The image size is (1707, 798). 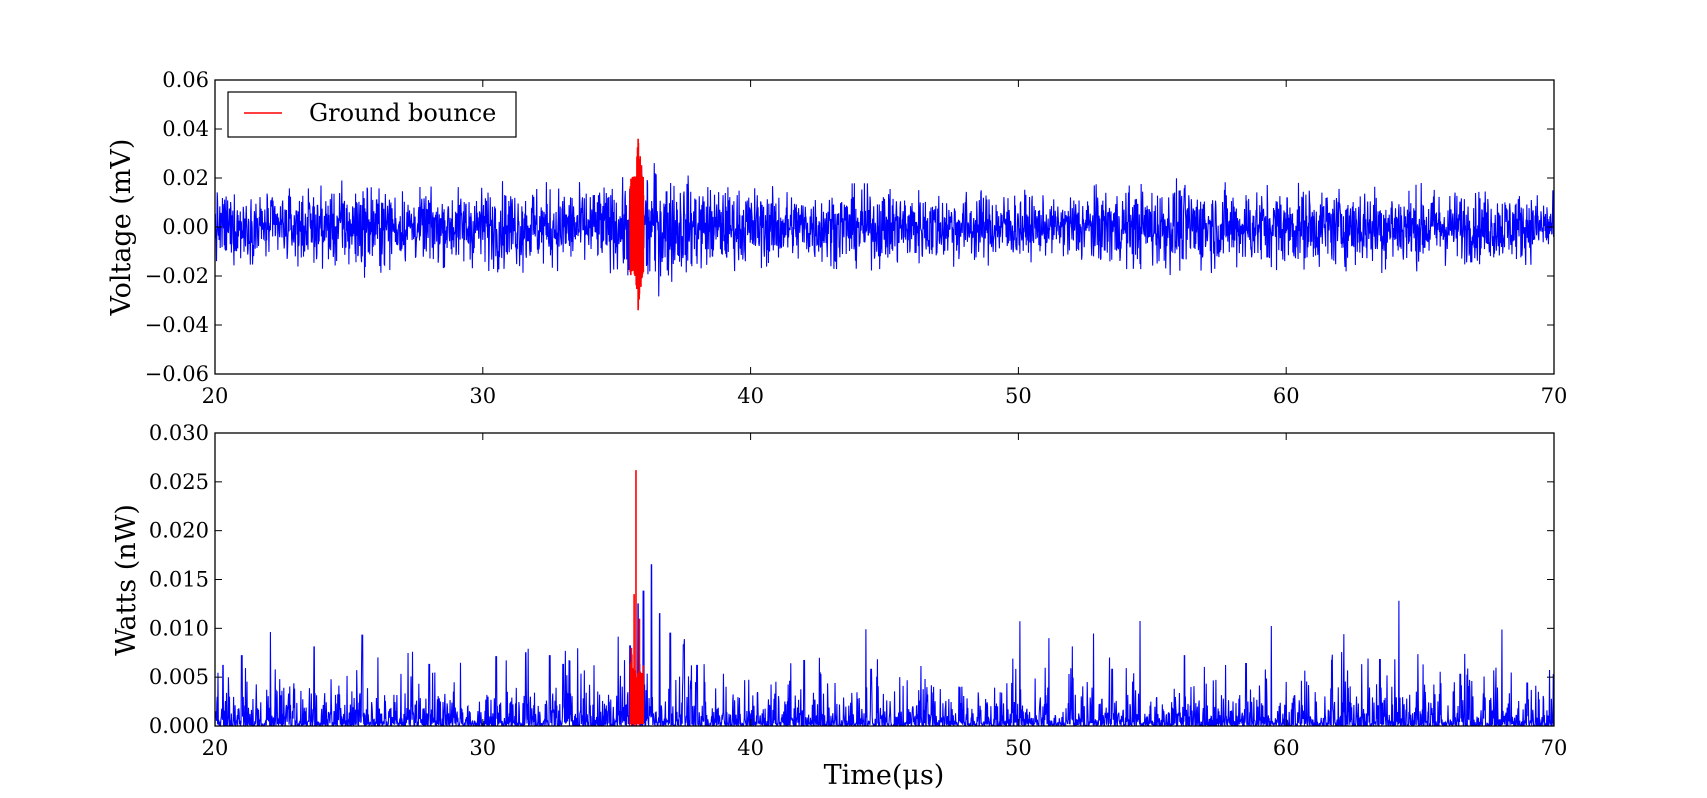 What do you see at coordinates (1286, 396) in the screenshot?
I see `voltage-x-tick-label: 60` at bounding box center [1286, 396].